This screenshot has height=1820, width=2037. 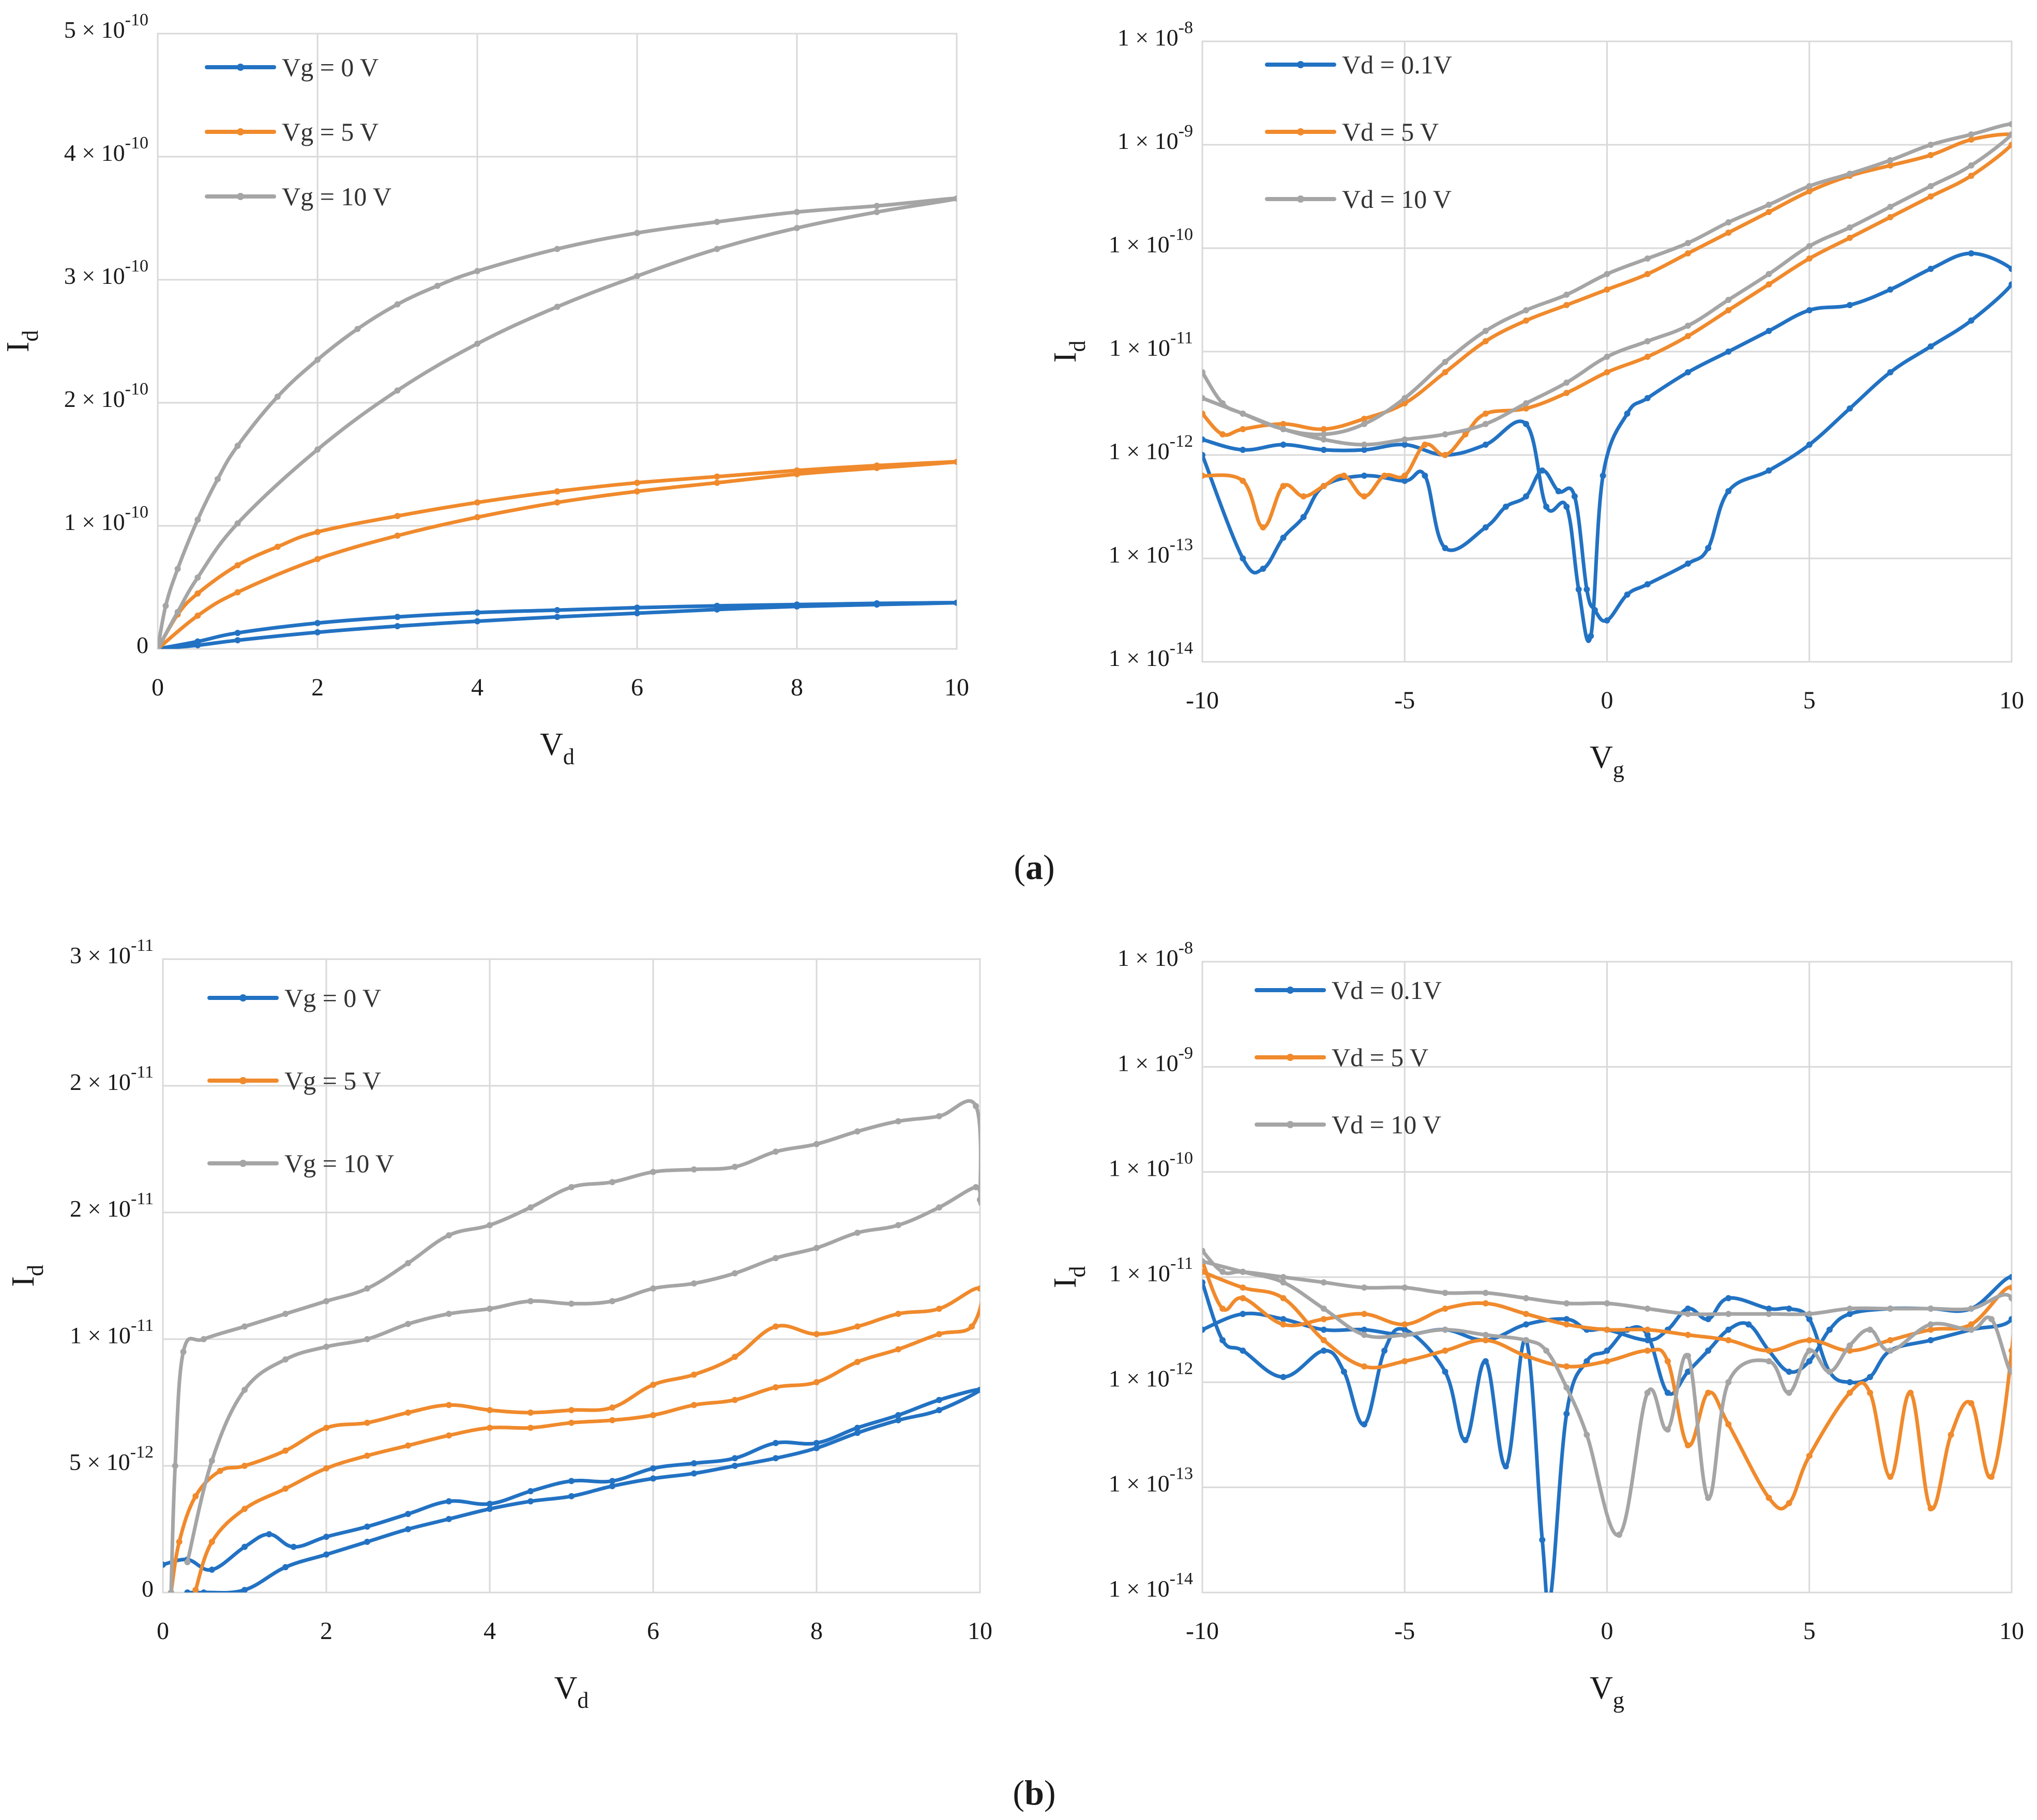 What do you see at coordinates (112, 952) in the screenshot?
I see `y-tick-label: 3 × 10⁻¹¹` at bounding box center [112, 952].